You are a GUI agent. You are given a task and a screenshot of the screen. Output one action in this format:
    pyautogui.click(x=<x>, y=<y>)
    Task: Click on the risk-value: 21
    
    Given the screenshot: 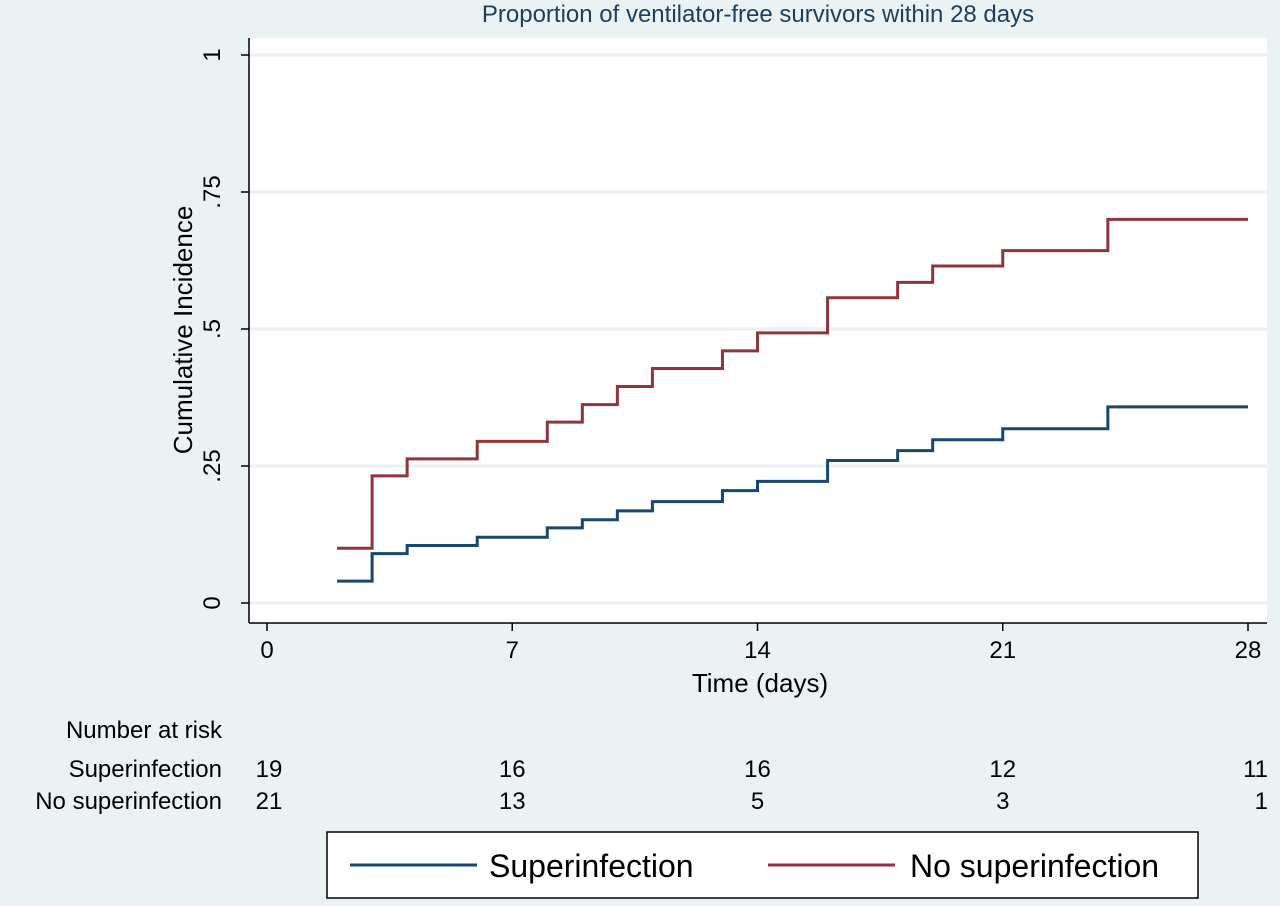 What is the action you would take?
    pyautogui.click(x=269, y=801)
    